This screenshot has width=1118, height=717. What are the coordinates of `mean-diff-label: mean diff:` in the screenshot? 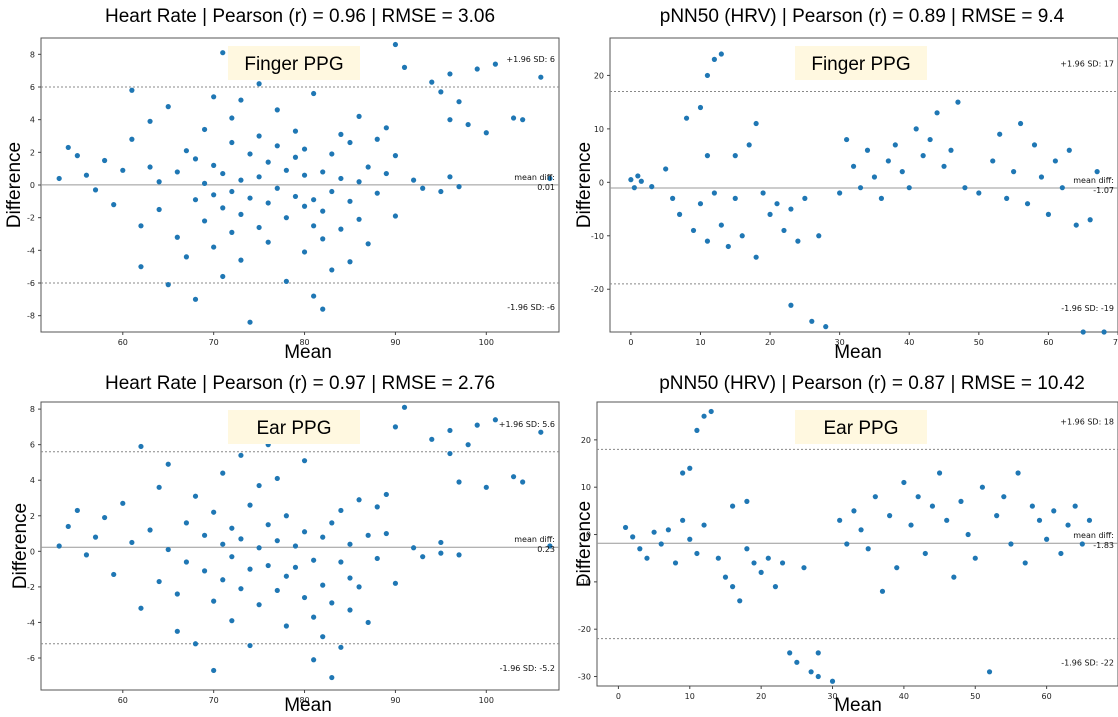 It's located at (1093, 535).